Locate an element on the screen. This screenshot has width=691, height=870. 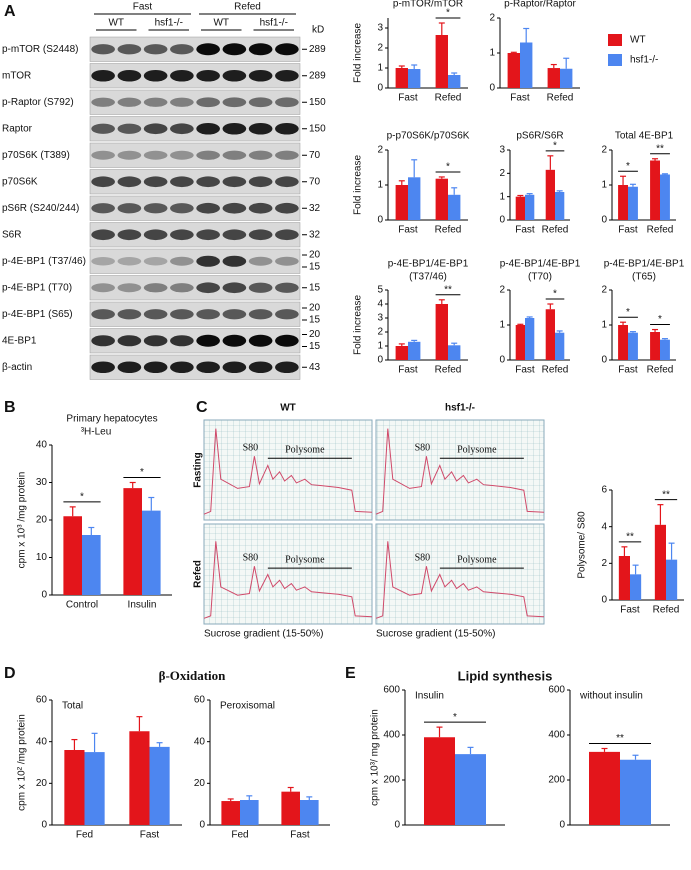
chart-subtitle: (T70) is located at coordinates (540, 277).